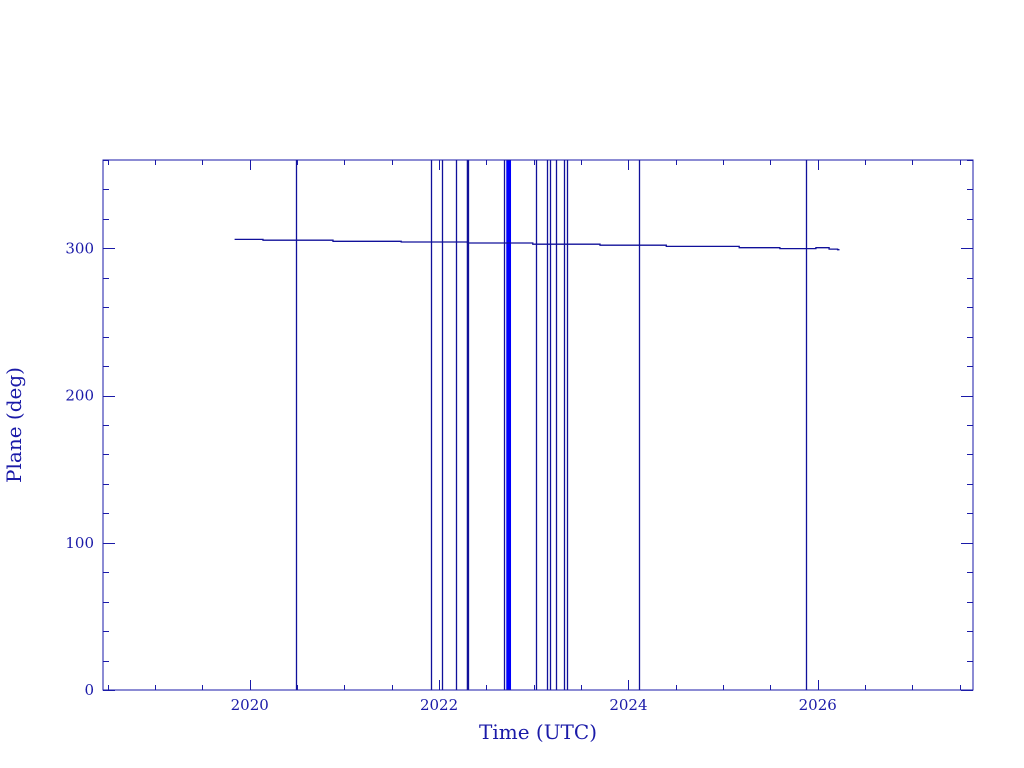 This screenshot has width=1024, height=768. Describe the element at coordinates (250, 705) in the screenshot. I see `x-tick-label: 2020` at that location.